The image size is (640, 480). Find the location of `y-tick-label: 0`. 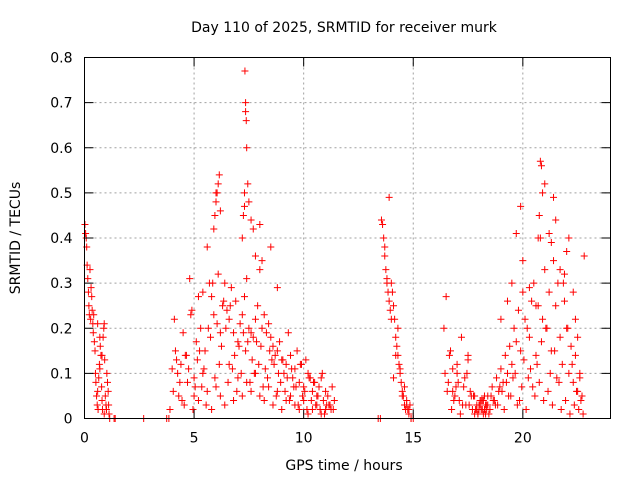

y-tick-label: 0 is located at coordinates (68, 420).